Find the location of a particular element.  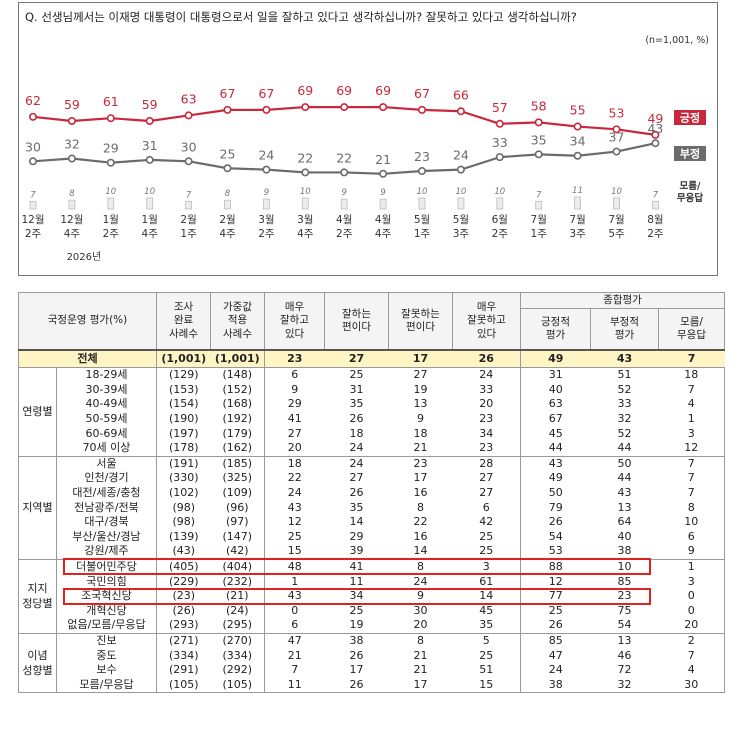

cell-value: 24 is located at coordinates (356, 448).